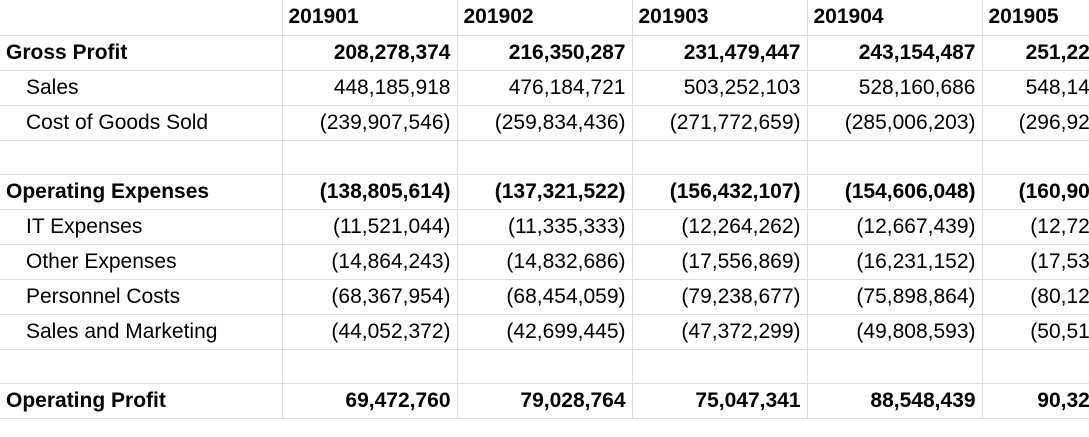 The width and height of the screenshot is (1089, 437). I want to click on value-cell: (259,834,436), so click(545, 123).